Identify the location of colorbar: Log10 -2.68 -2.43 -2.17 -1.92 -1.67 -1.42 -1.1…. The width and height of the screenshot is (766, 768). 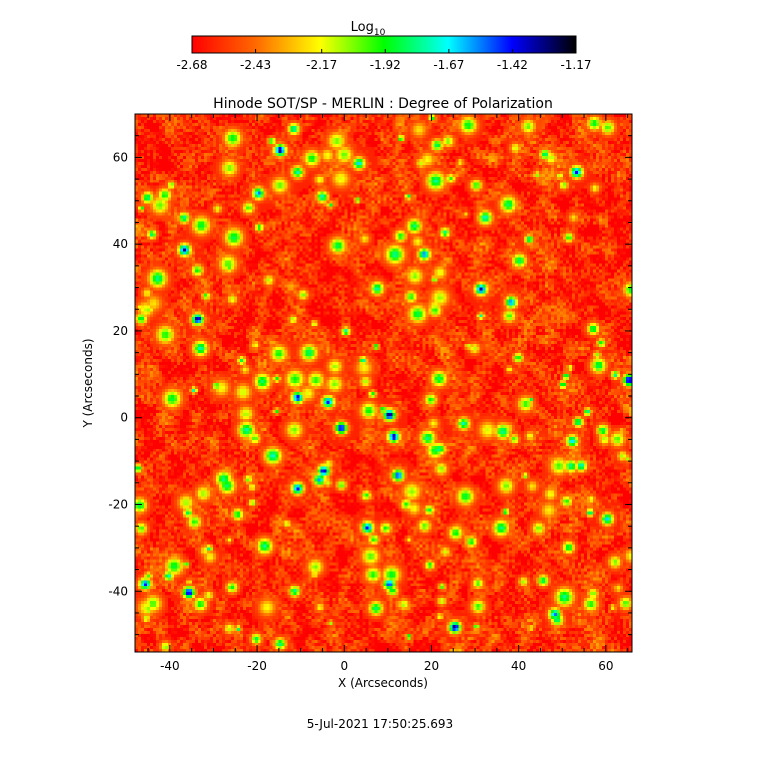
(383, 46).